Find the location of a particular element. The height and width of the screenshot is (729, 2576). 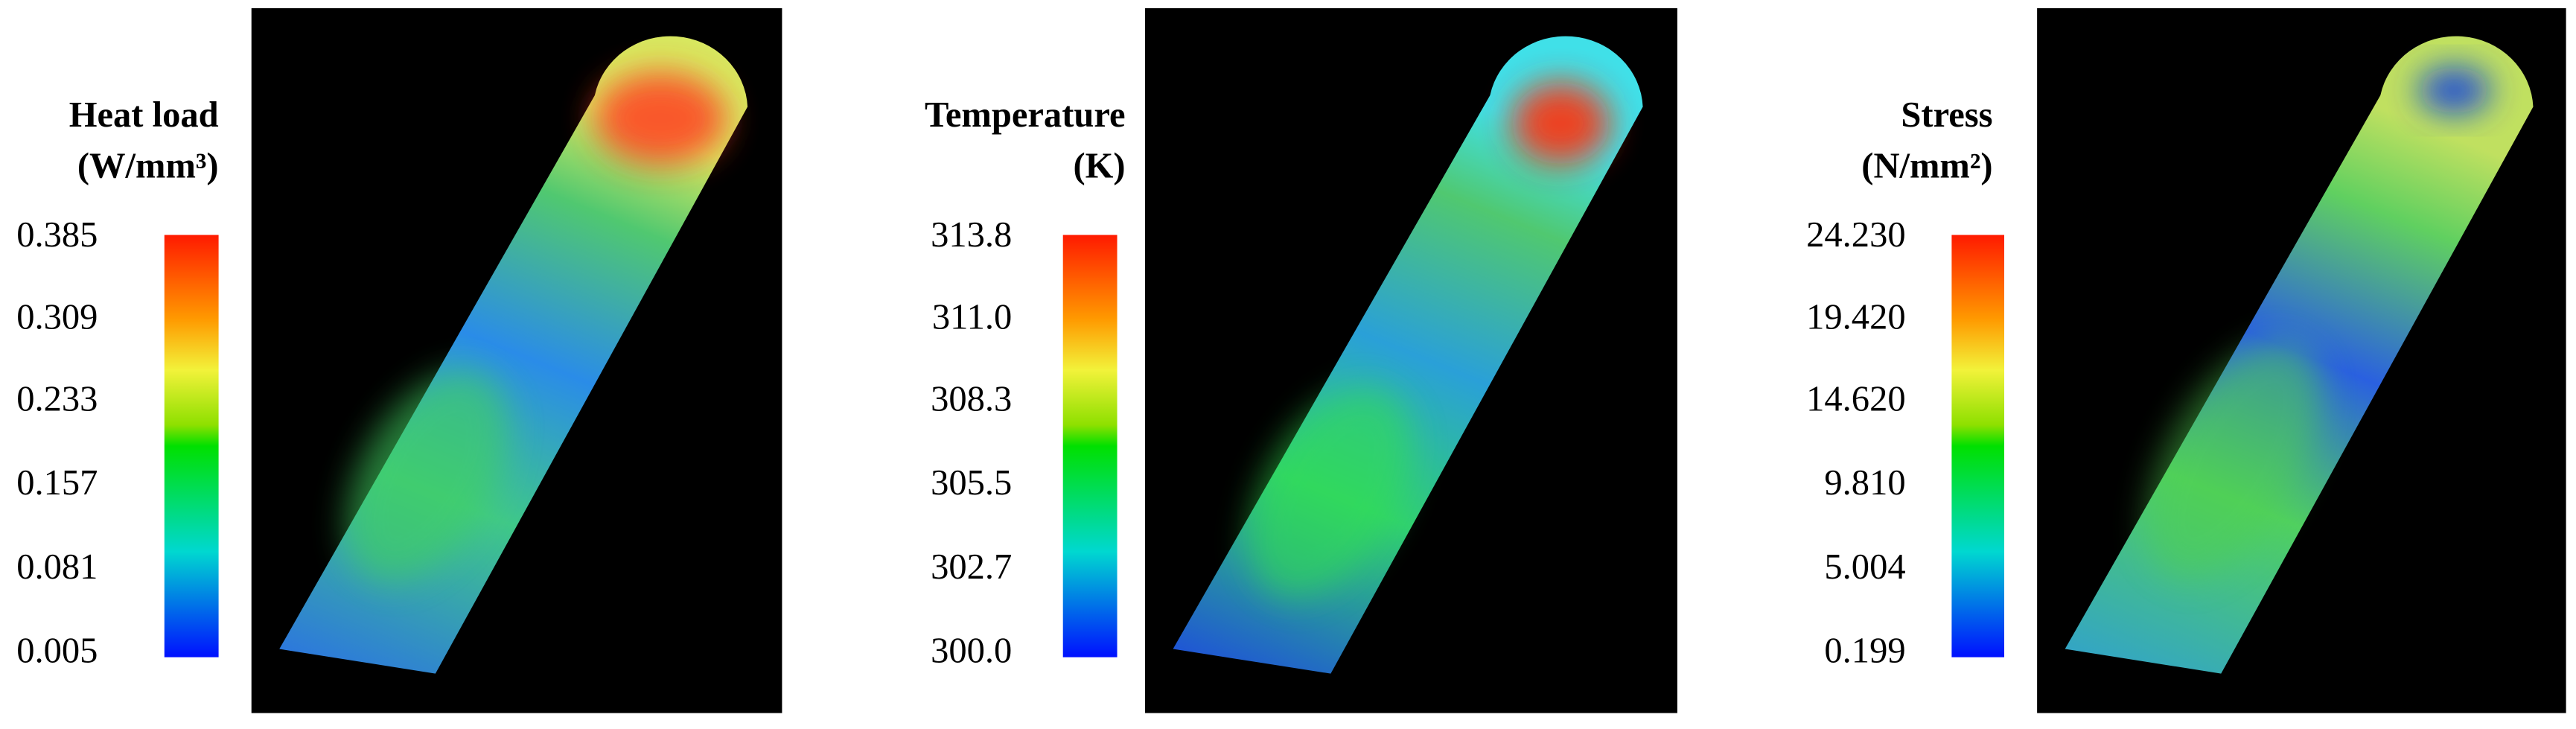

colorbar-tick-label: 0.199 is located at coordinates (1864, 650).